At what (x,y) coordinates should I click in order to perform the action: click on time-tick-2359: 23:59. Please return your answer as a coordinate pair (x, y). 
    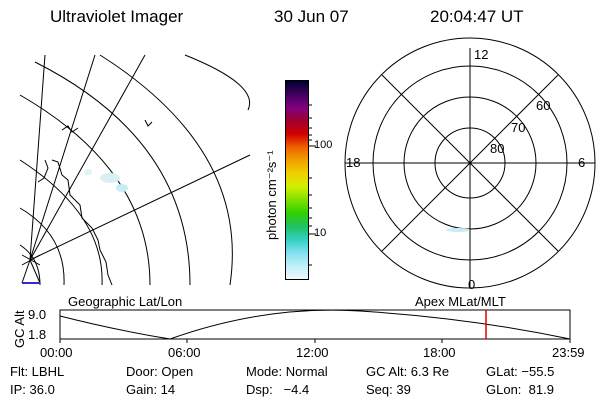
    Looking at the image, I should click on (568, 352).